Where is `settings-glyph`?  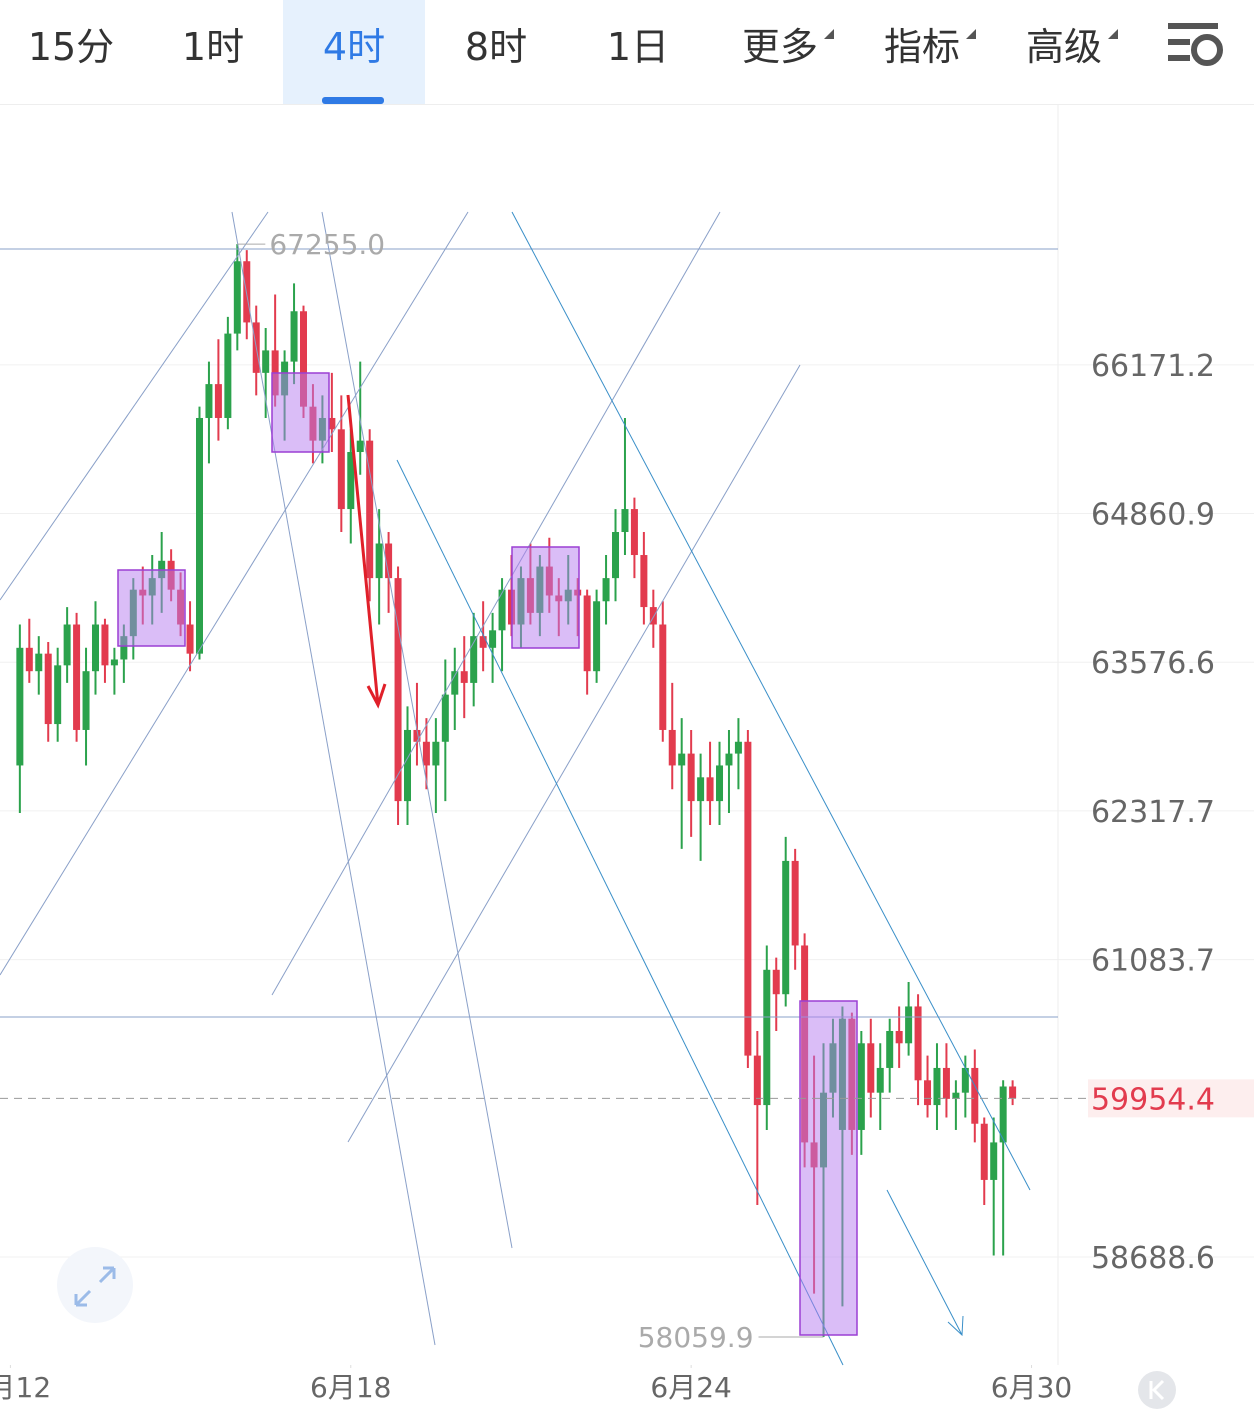 settings-glyph is located at coordinates (1195, 44).